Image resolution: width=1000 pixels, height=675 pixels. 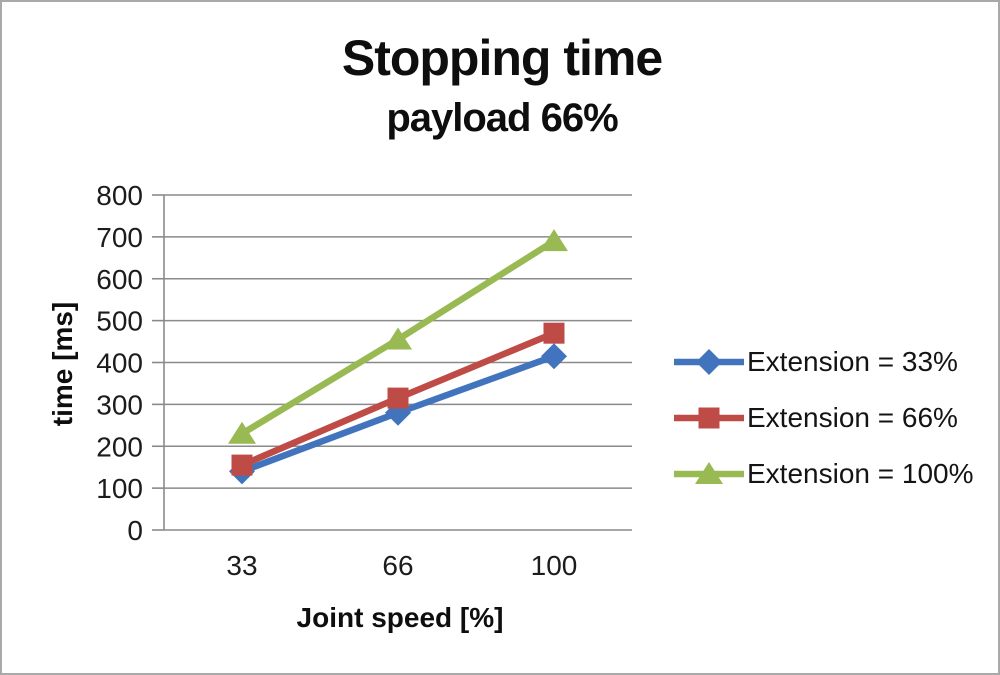 I want to click on legend-item: Extension = 66%, so click(x=824, y=417).